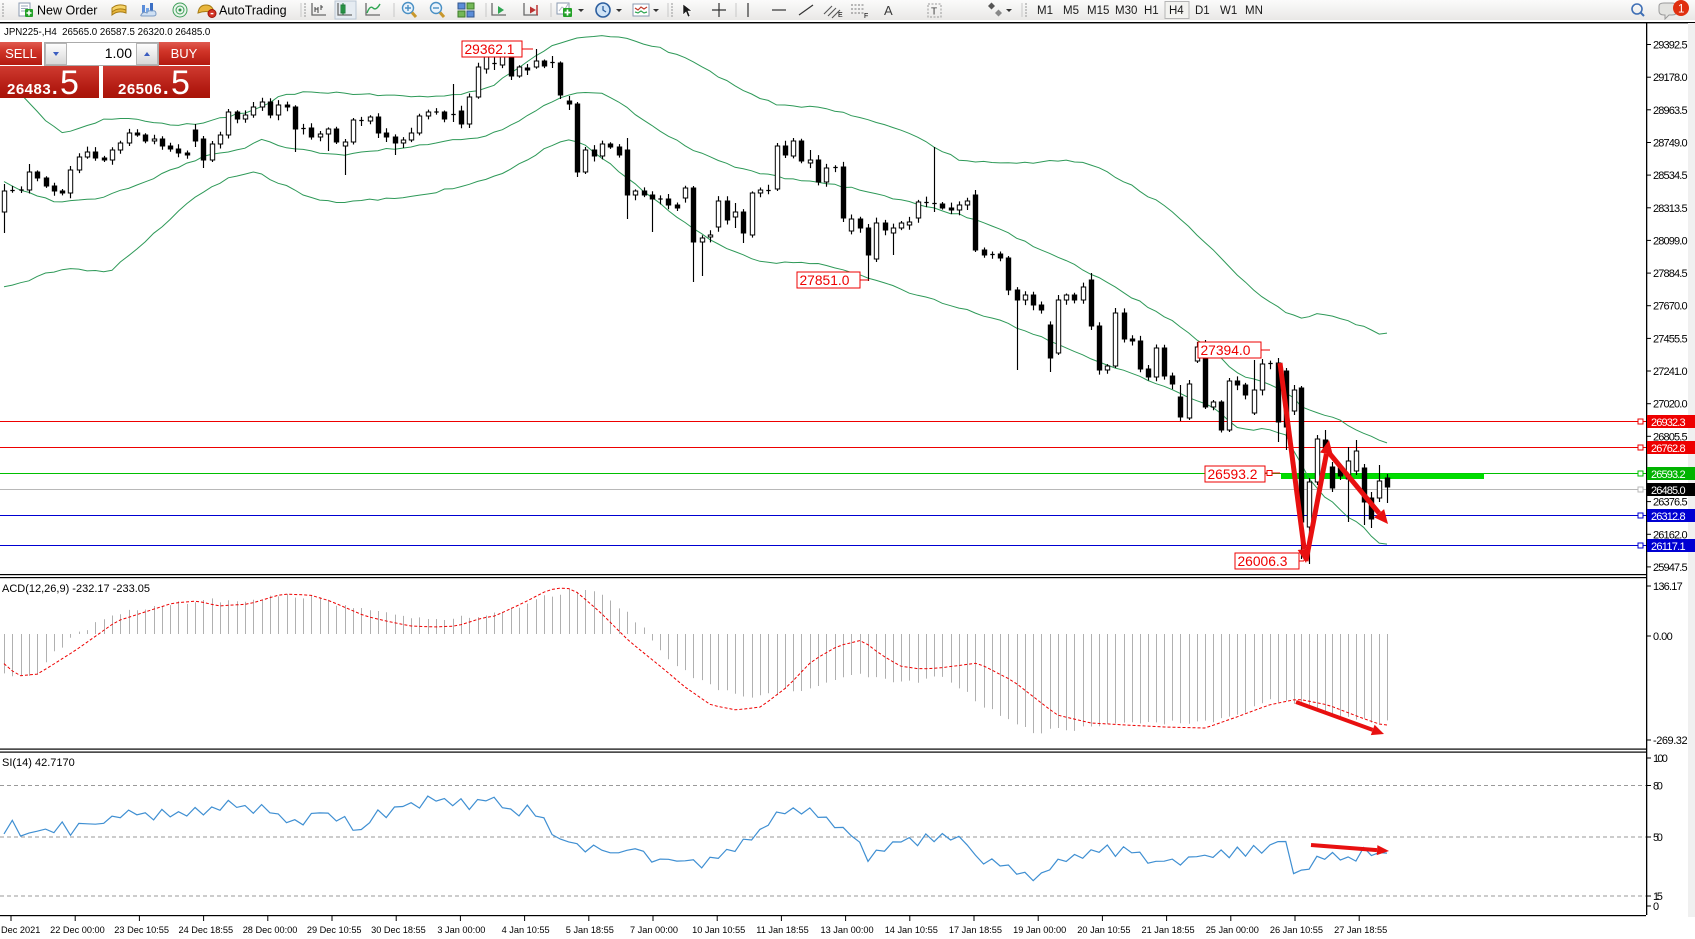  Describe the element at coordinates (1296, 930) in the screenshot. I see `svg-text: 26 Jan 10:55` at that location.